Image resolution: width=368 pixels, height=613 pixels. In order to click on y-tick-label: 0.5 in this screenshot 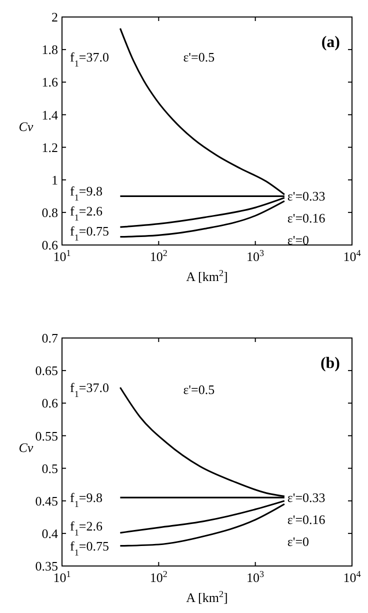, I will do `click(50, 468)`.